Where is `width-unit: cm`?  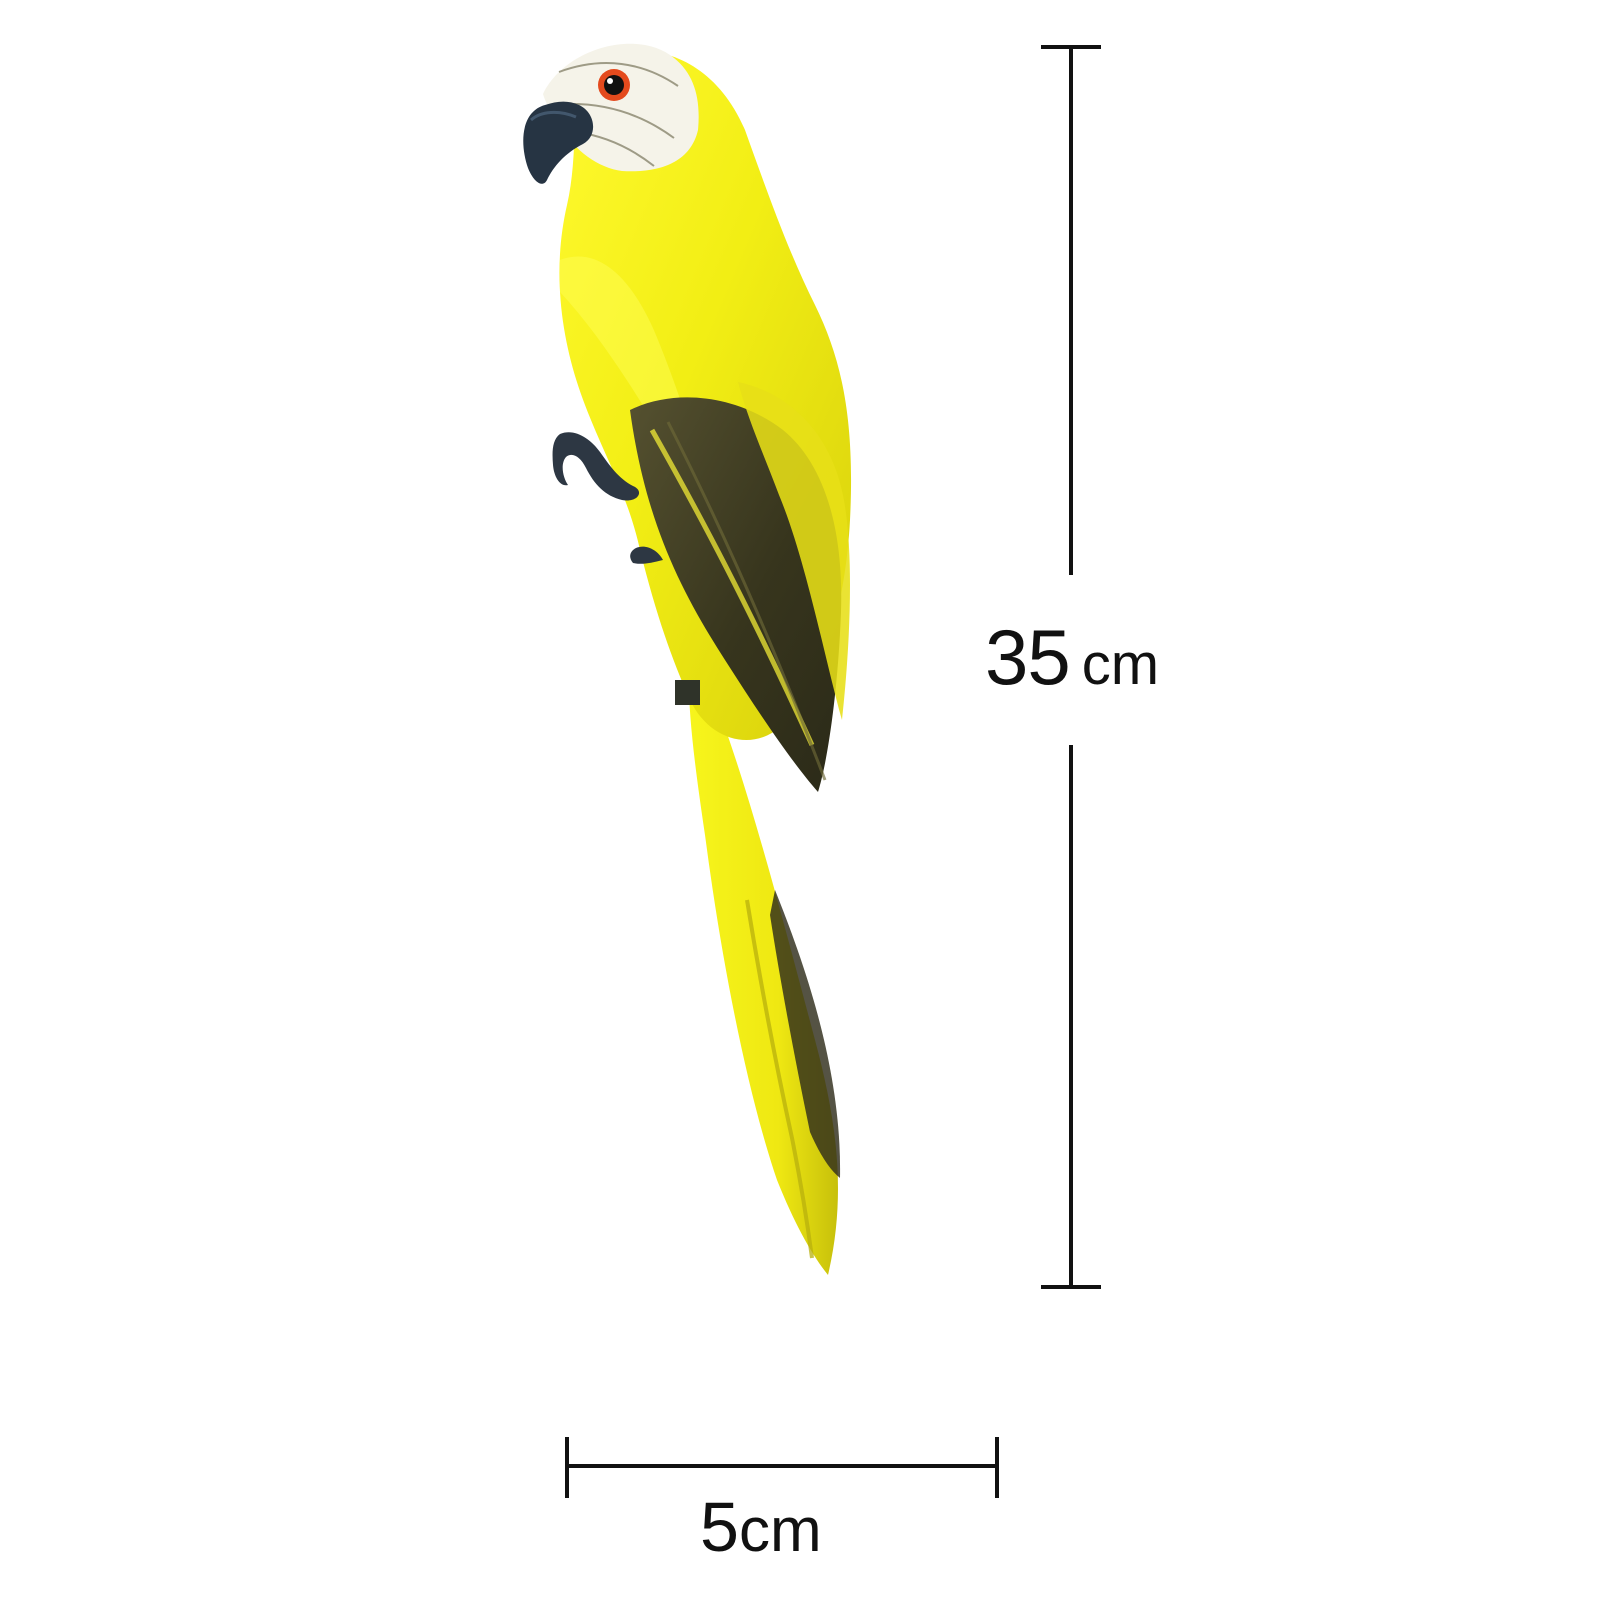 width-unit: cm is located at coordinates (780, 1530).